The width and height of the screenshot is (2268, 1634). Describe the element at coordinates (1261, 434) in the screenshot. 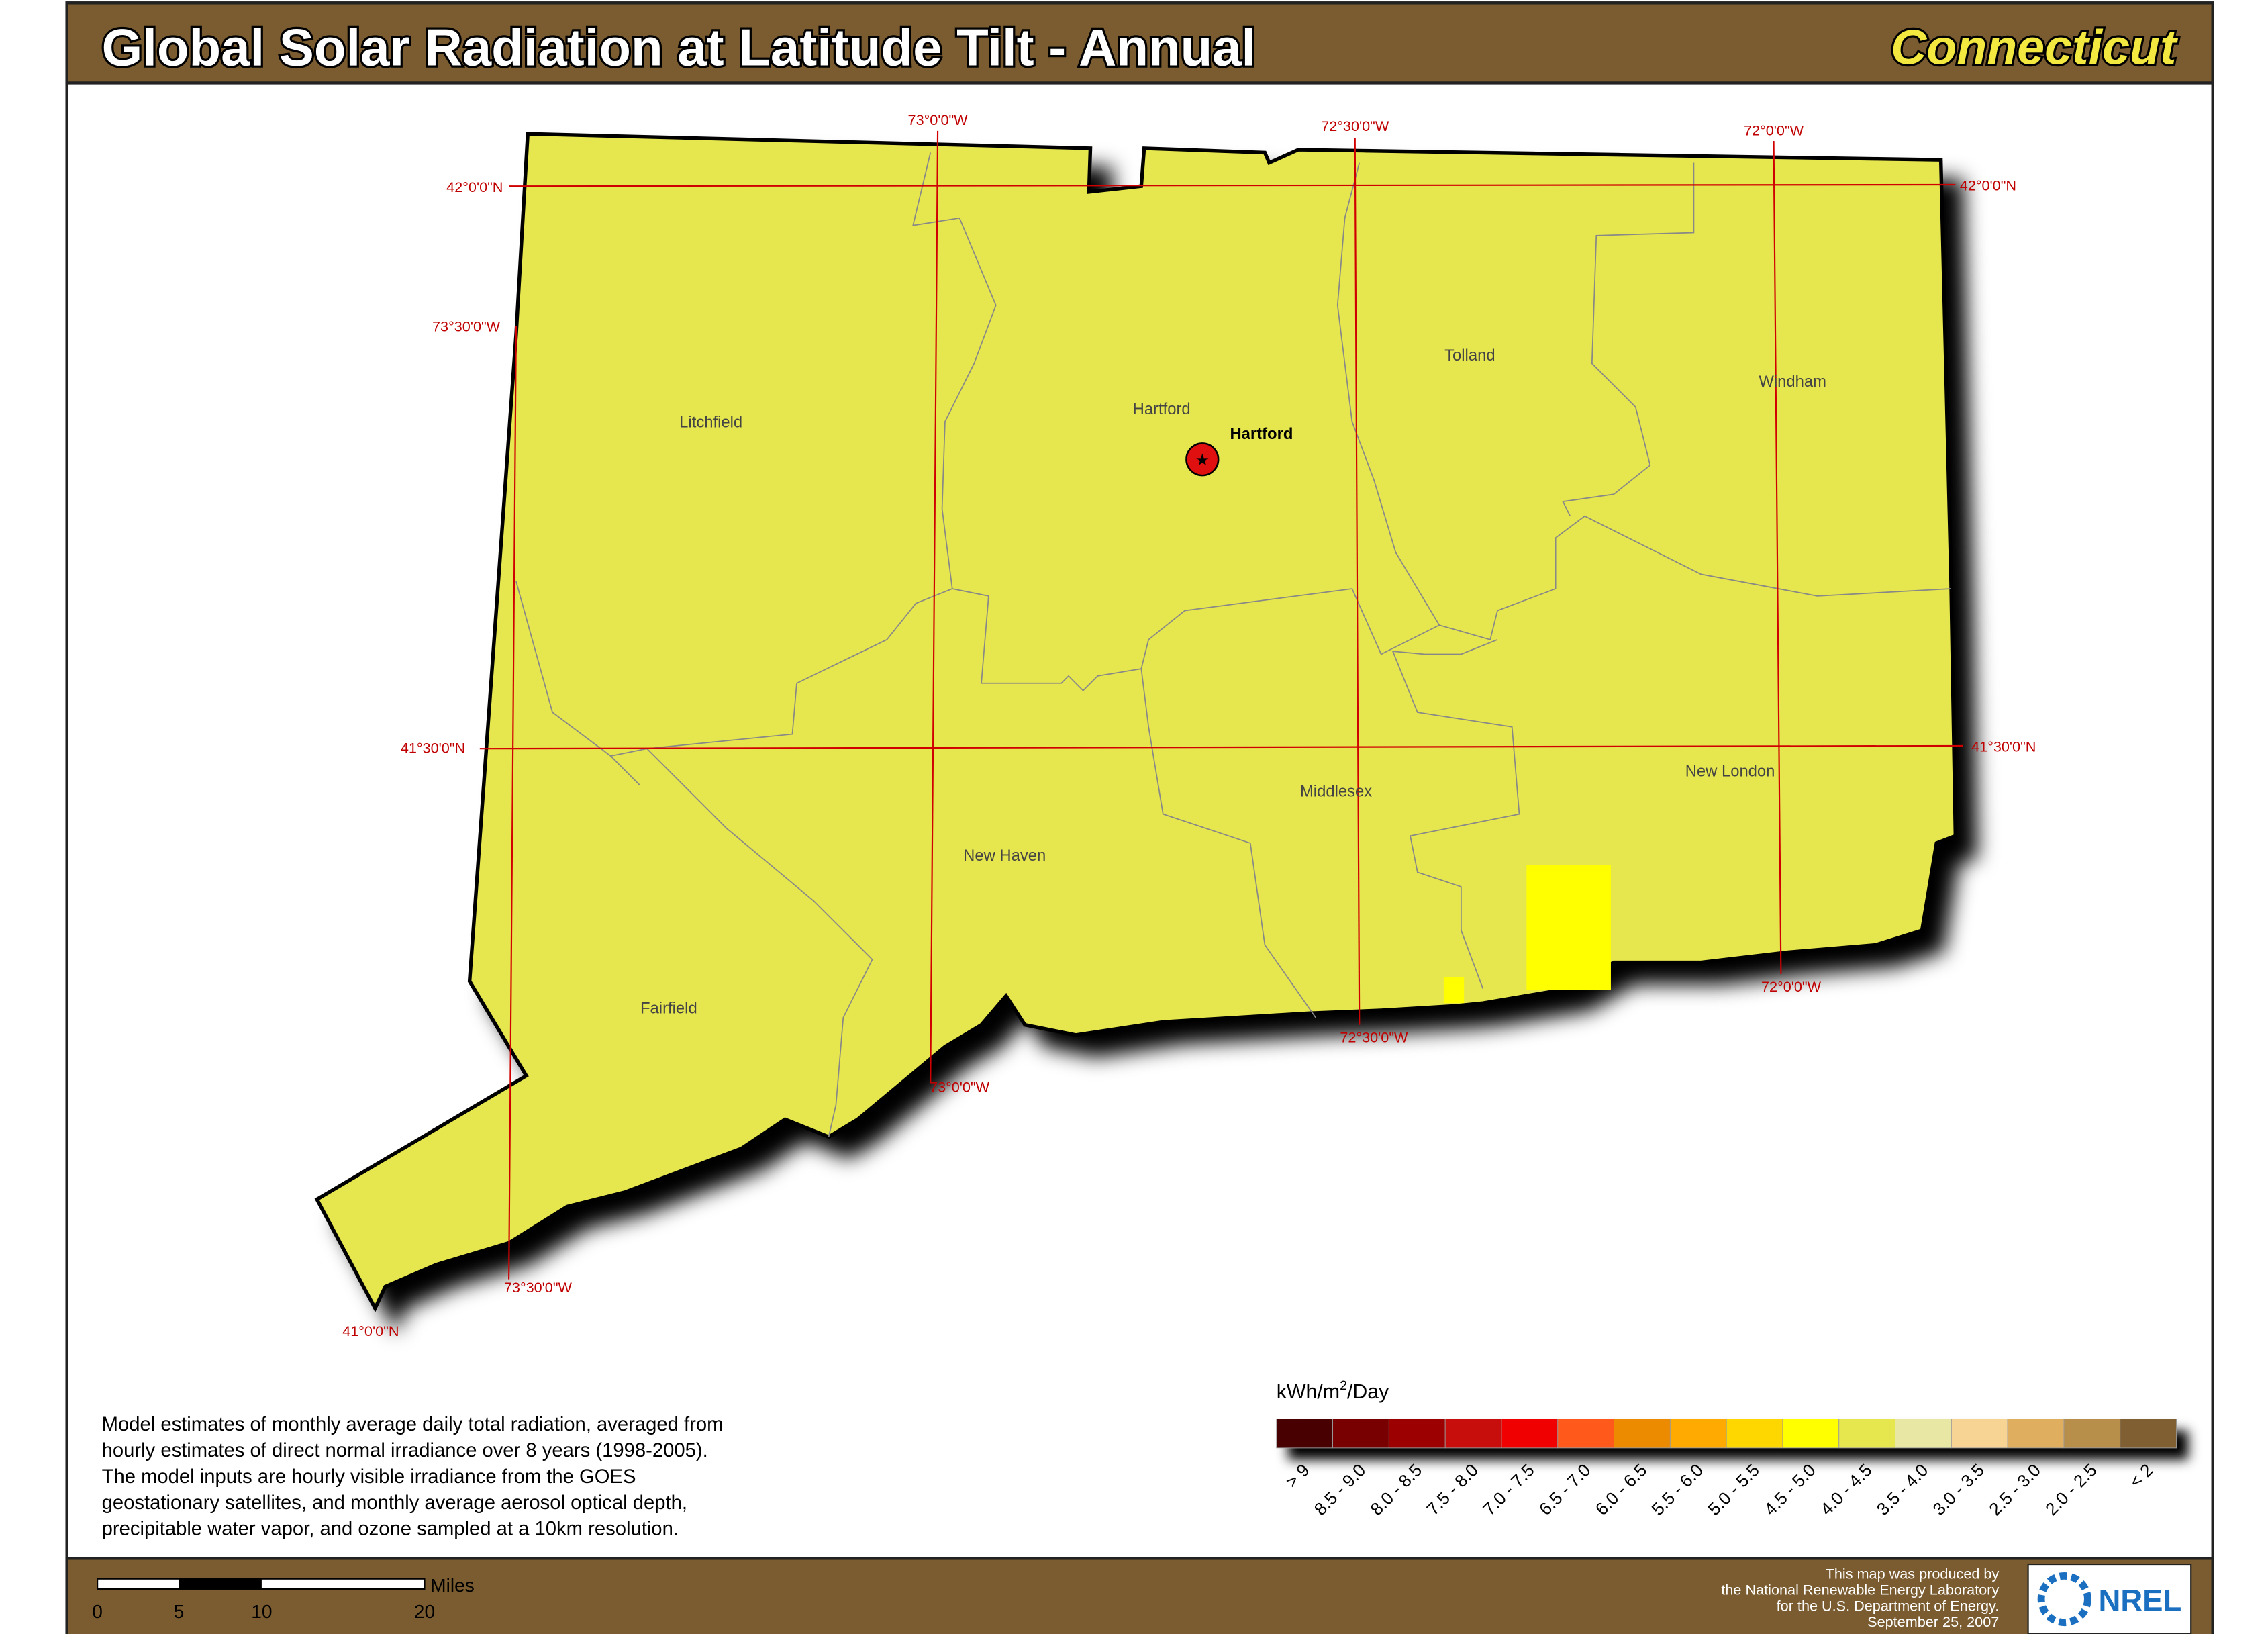

I see `city-label: Hartford` at that location.